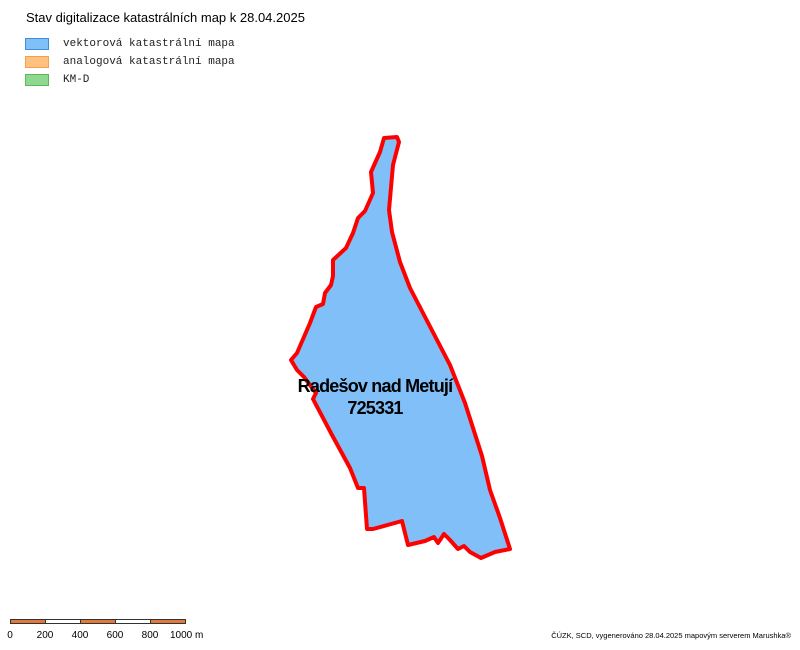 The width and height of the screenshot is (800, 650). Describe the element at coordinates (130, 80) in the screenshot. I see `legend-item-kmd: KM-D` at that location.